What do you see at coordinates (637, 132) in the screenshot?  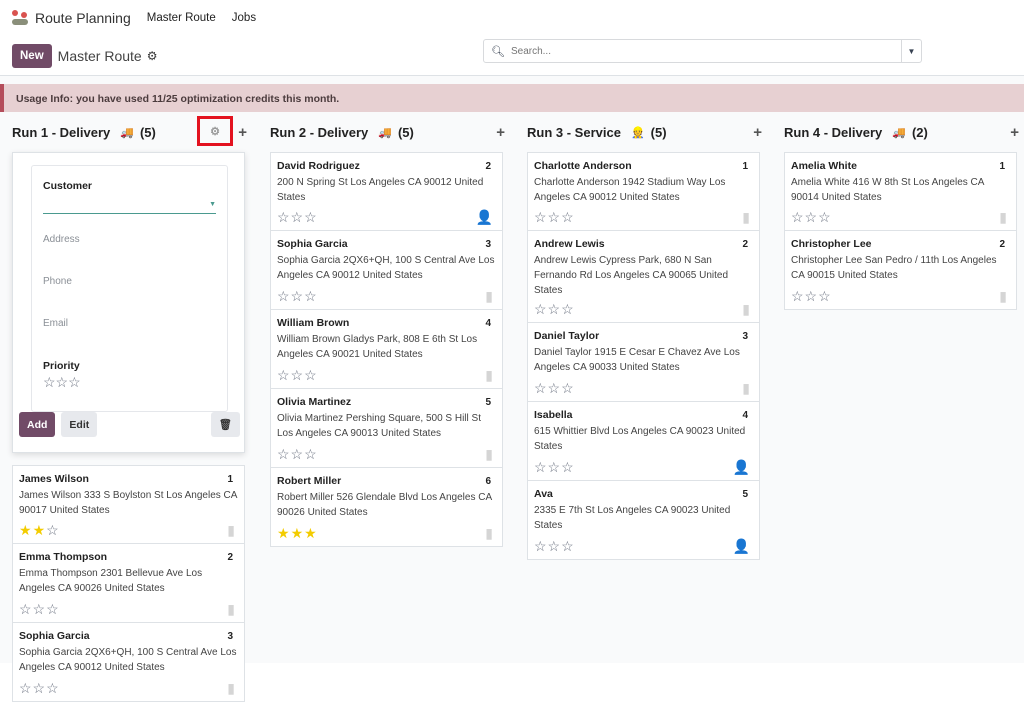 I see `technician-icon: 👷` at bounding box center [637, 132].